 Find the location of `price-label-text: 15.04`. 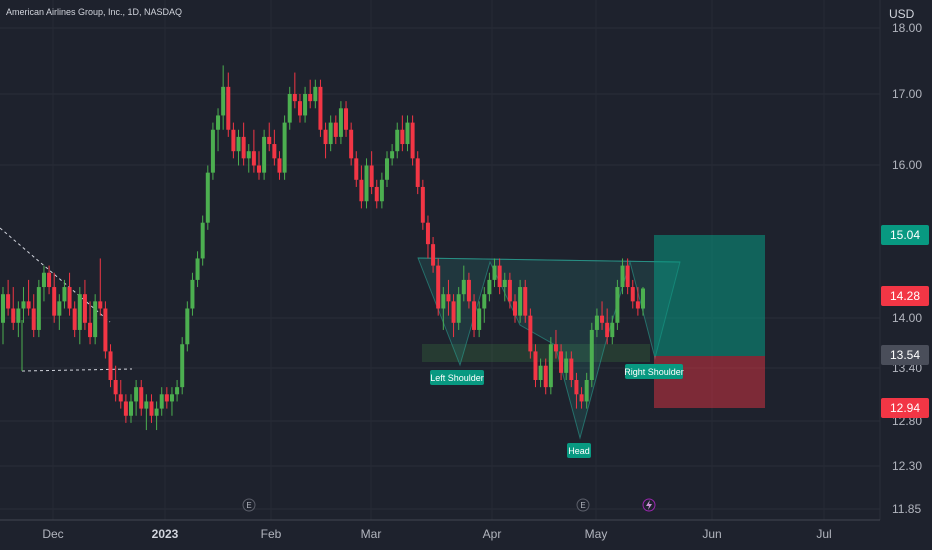

price-label-text: 15.04 is located at coordinates (905, 235).